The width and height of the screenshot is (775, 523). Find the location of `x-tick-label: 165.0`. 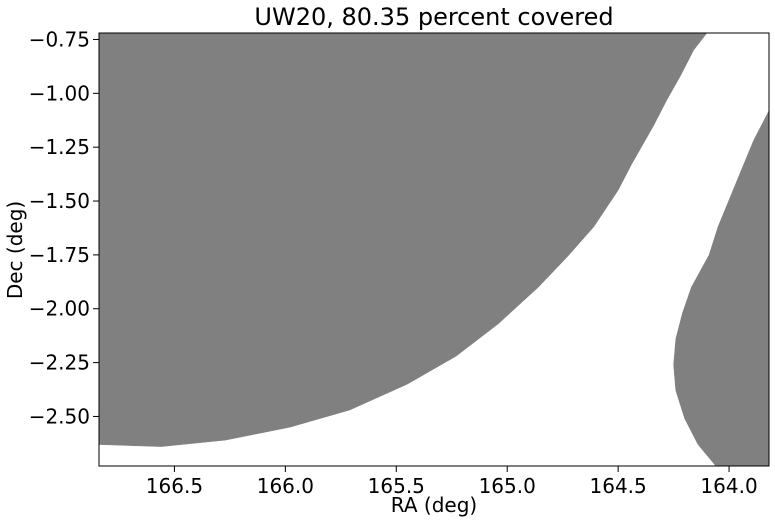

x-tick-label: 165.0 is located at coordinates (507, 486).